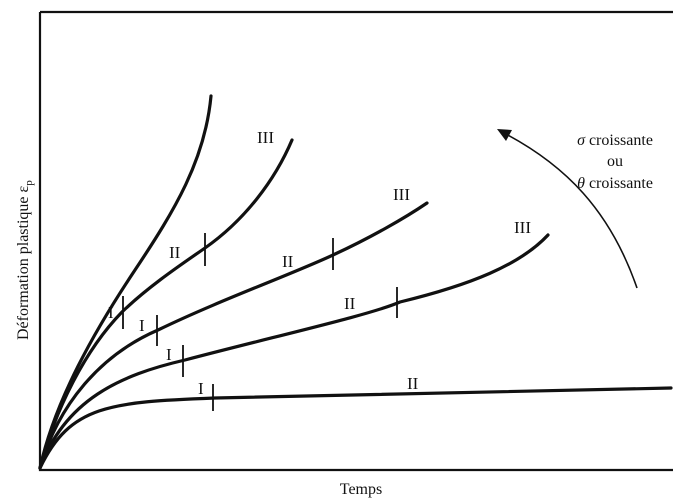  What do you see at coordinates (615, 183) in the screenshot?
I see `annotation-line-3: θ croissante` at bounding box center [615, 183].